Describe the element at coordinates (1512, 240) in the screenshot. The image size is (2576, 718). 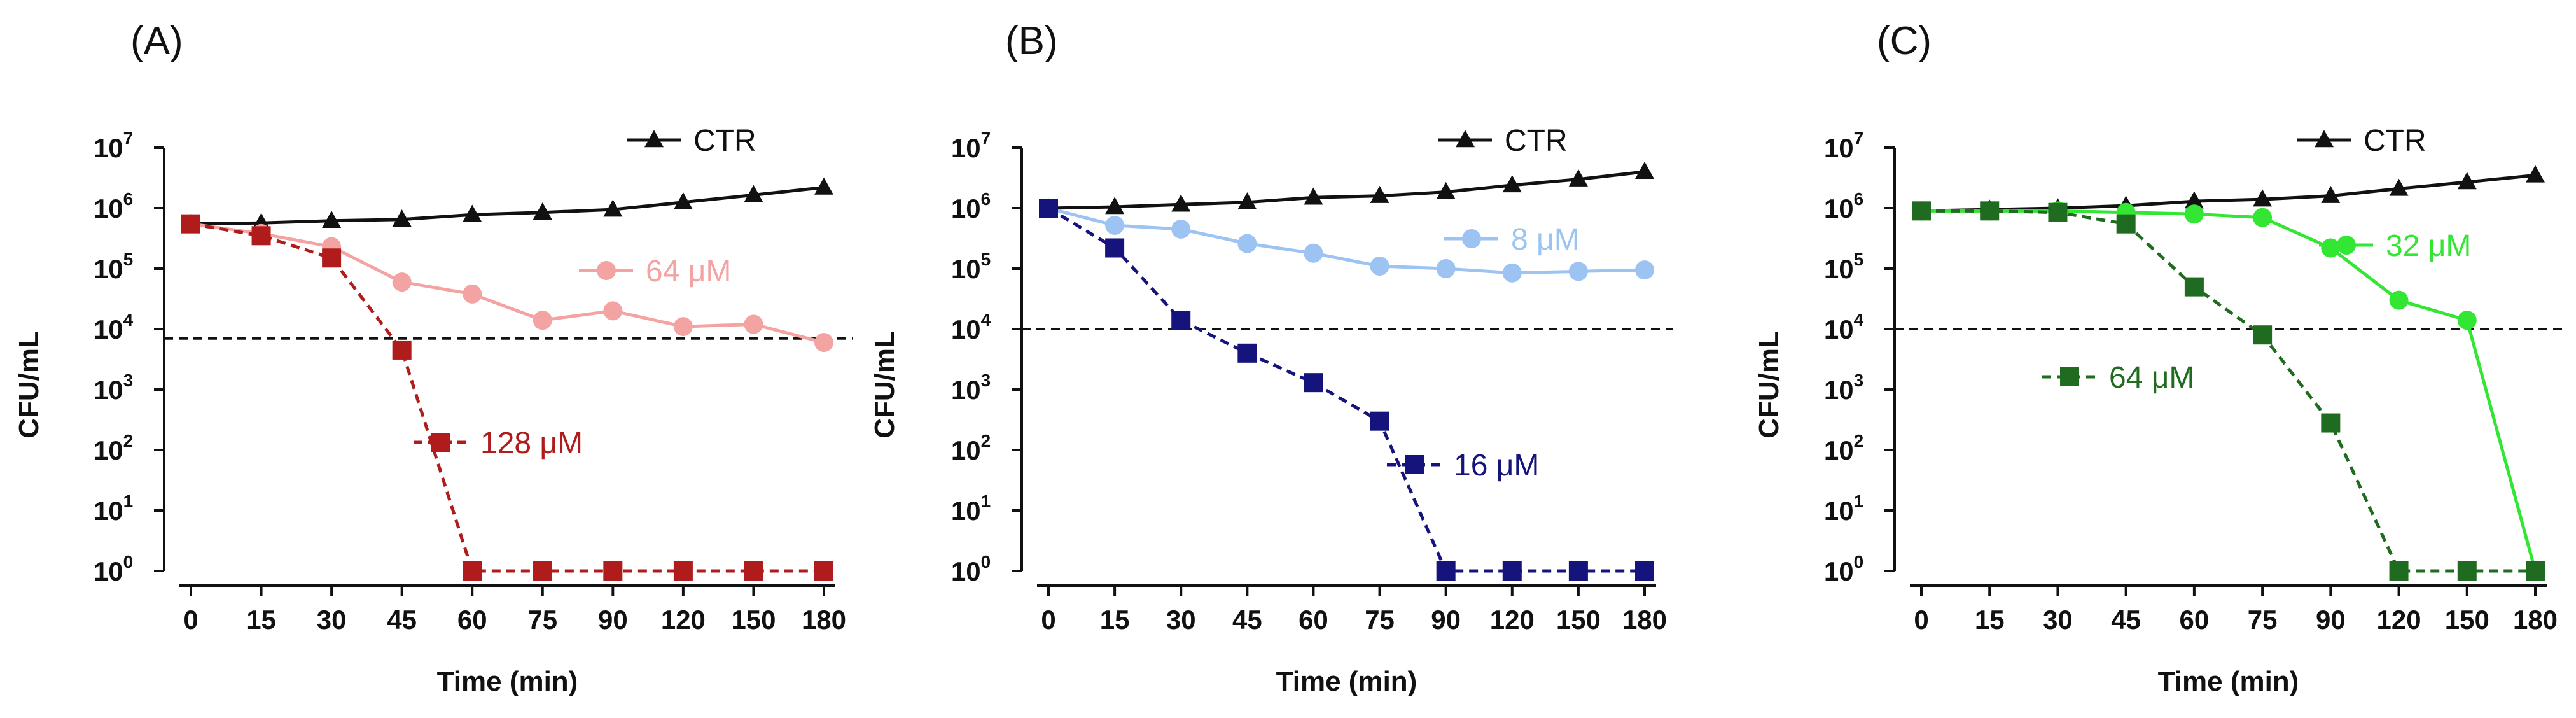
I see `legend-entry: 8 μM` at that location.